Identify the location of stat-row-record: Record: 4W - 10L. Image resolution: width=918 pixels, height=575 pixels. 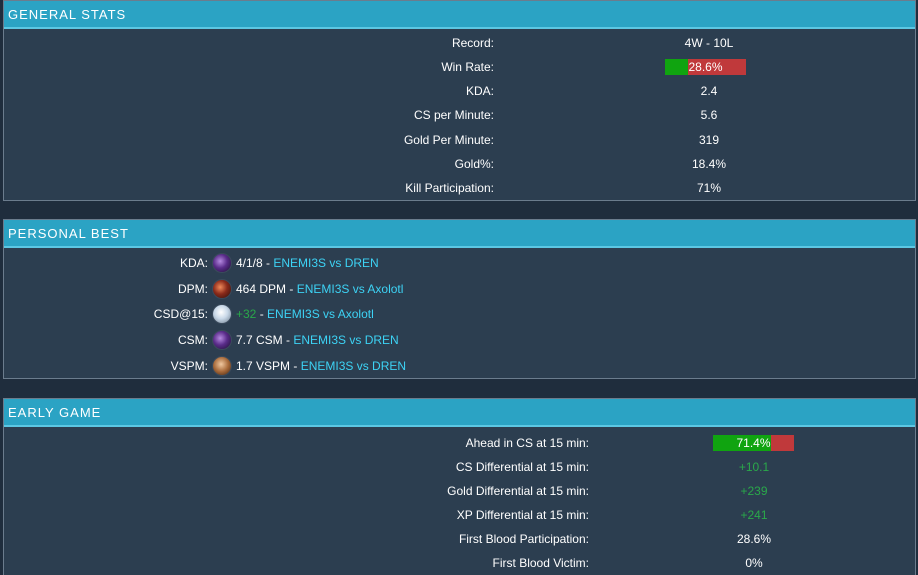
(459, 43).